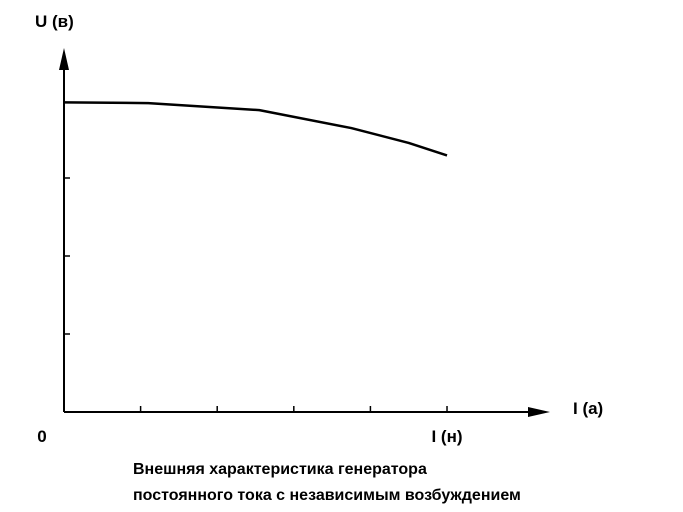 Image resolution: width=683 pixels, height=512 pixels. I want to click on caption-line: Внешняя характеристика генератора, so click(280, 469).